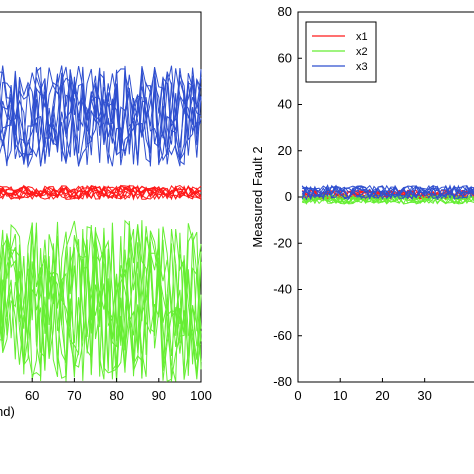 The width and height of the screenshot is (474, 474). What do you see at coordinates (382, 395) in the screenshot?
I see `right-x-tick-label: 20` at bounding box center [382, 395].